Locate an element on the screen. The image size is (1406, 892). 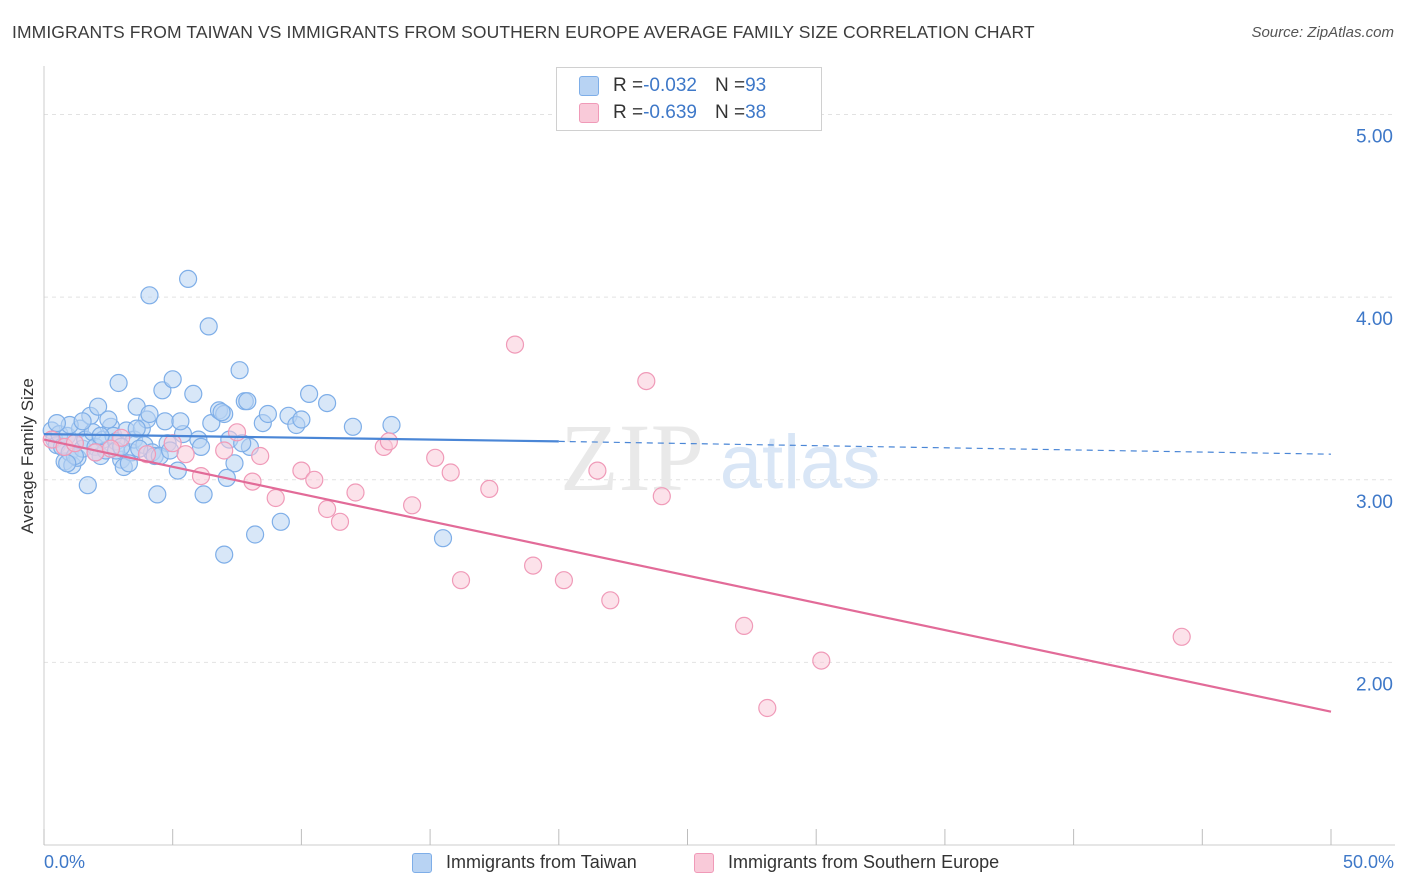
legend-item-taiwan: Immigrants from Taiwan is located at coordinates (524, 862).